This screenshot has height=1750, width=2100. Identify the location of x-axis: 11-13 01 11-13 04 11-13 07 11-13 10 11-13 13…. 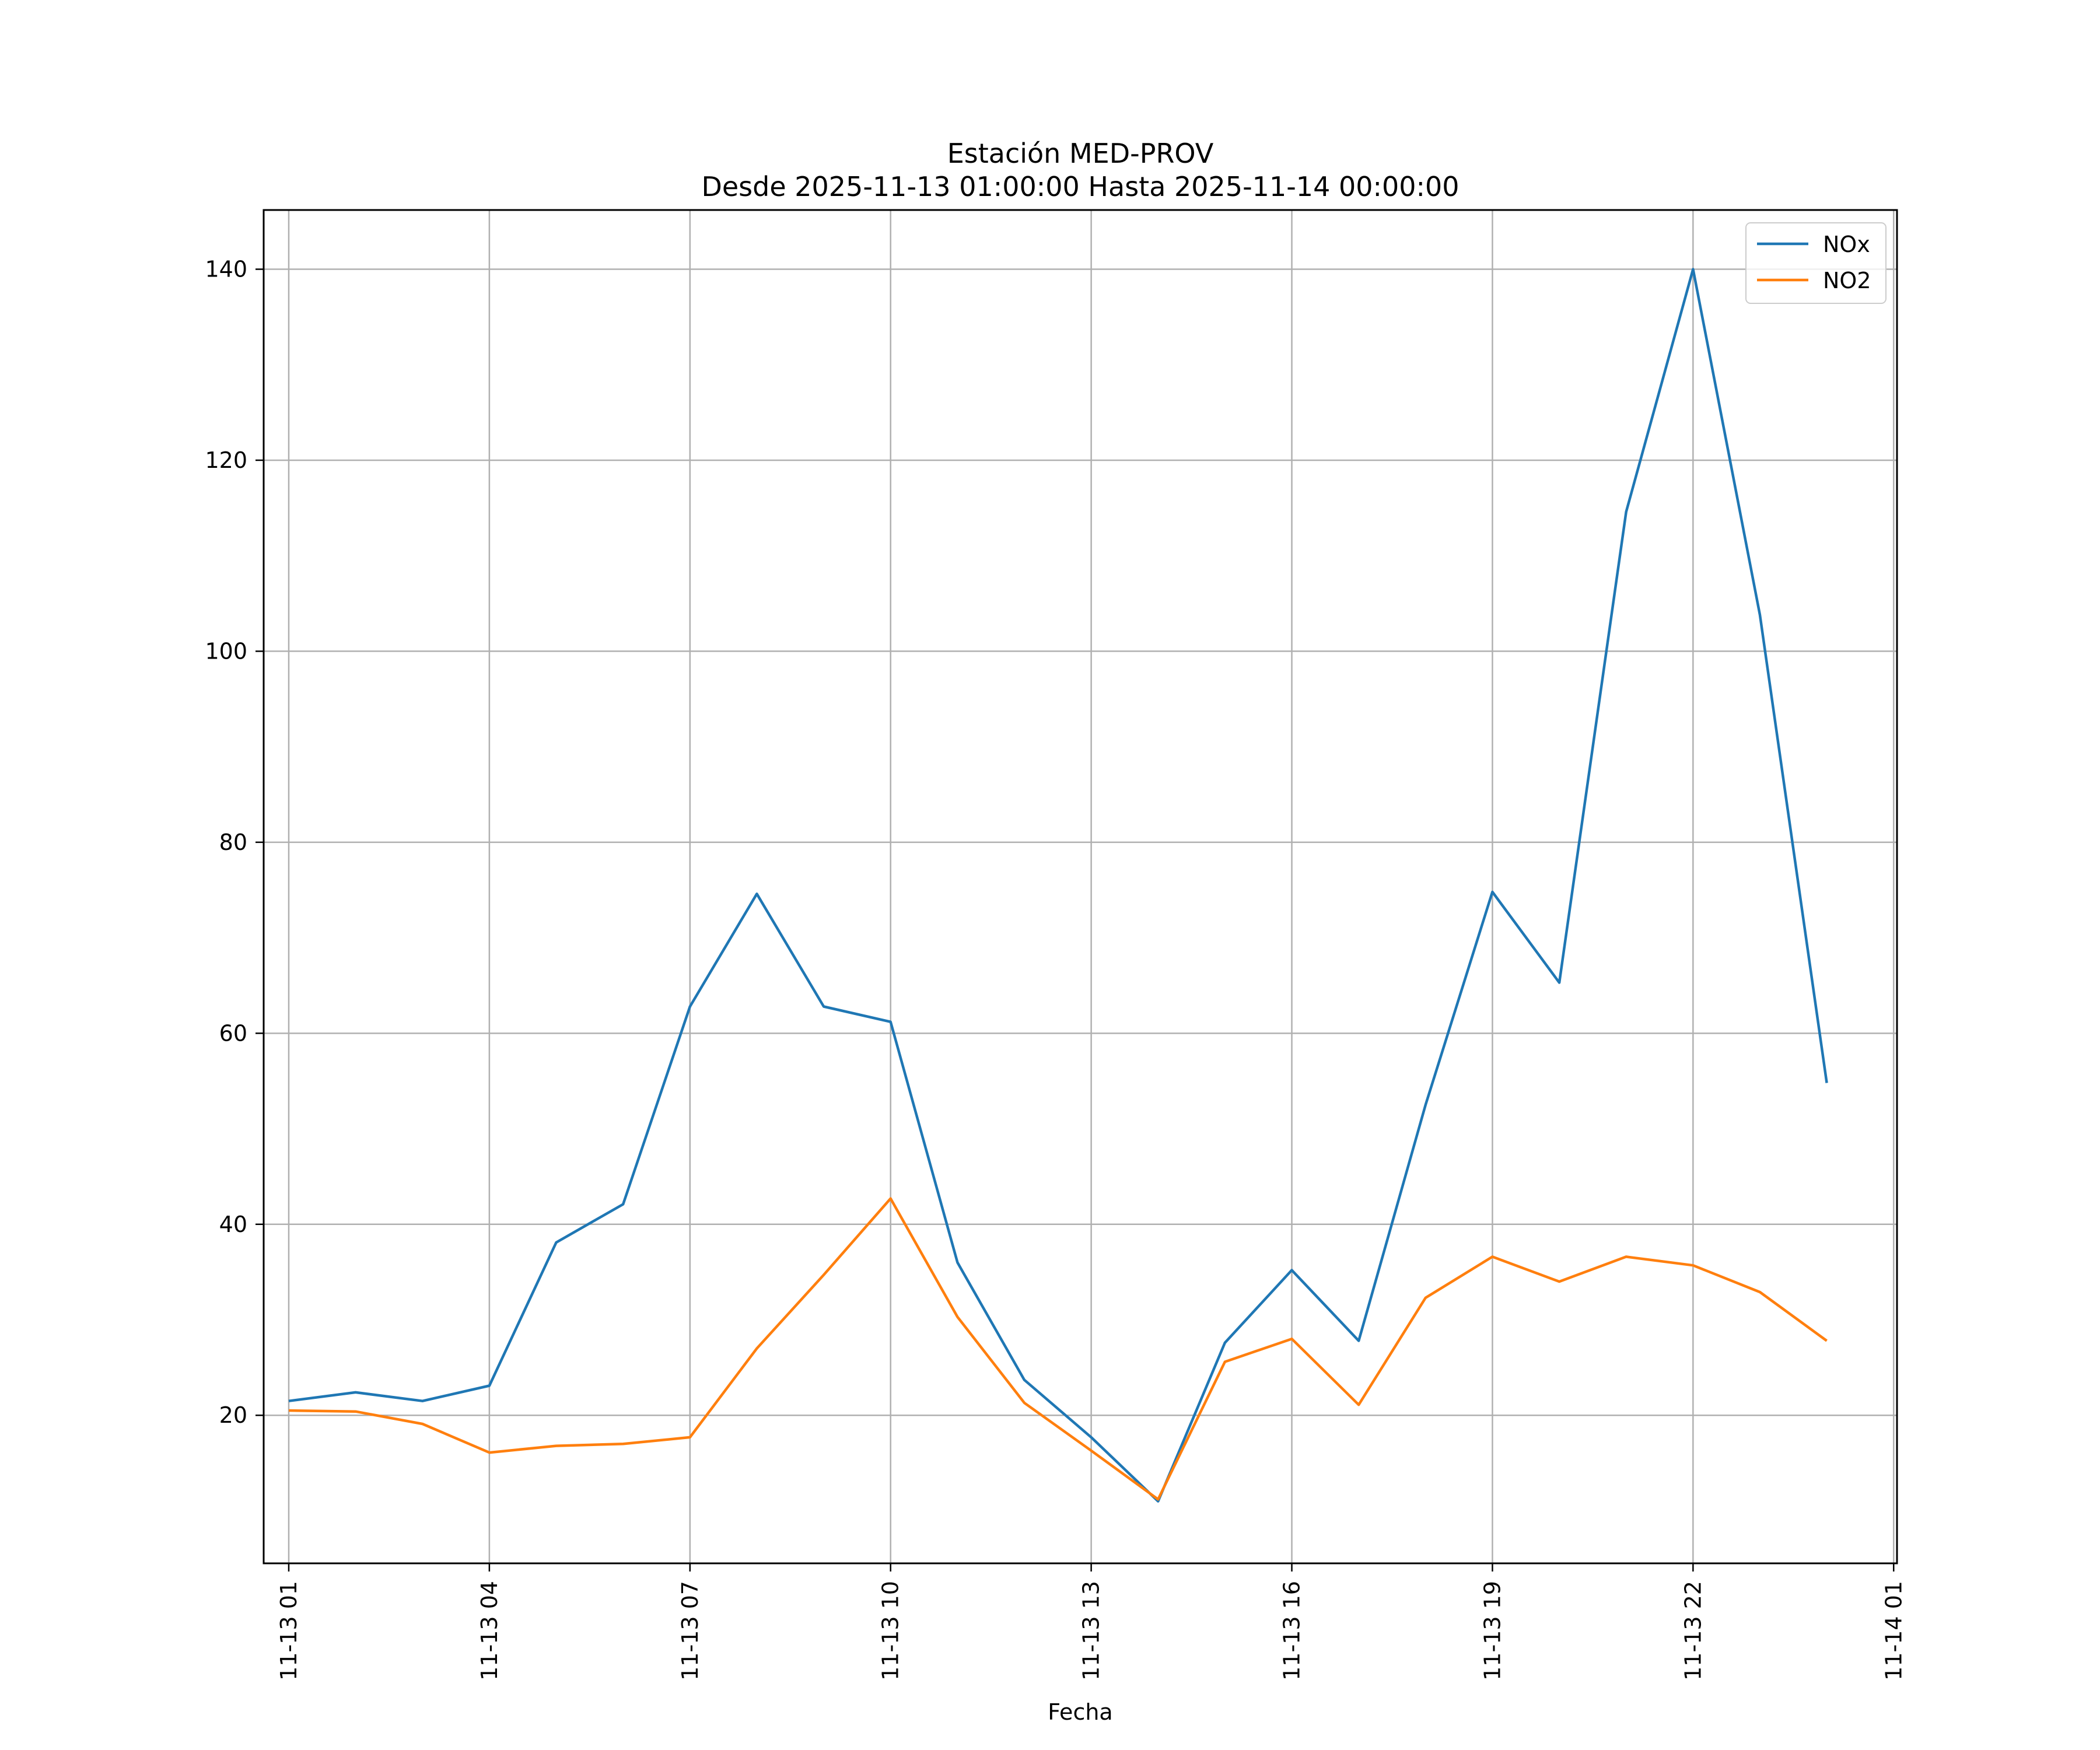
(1091, 1622).